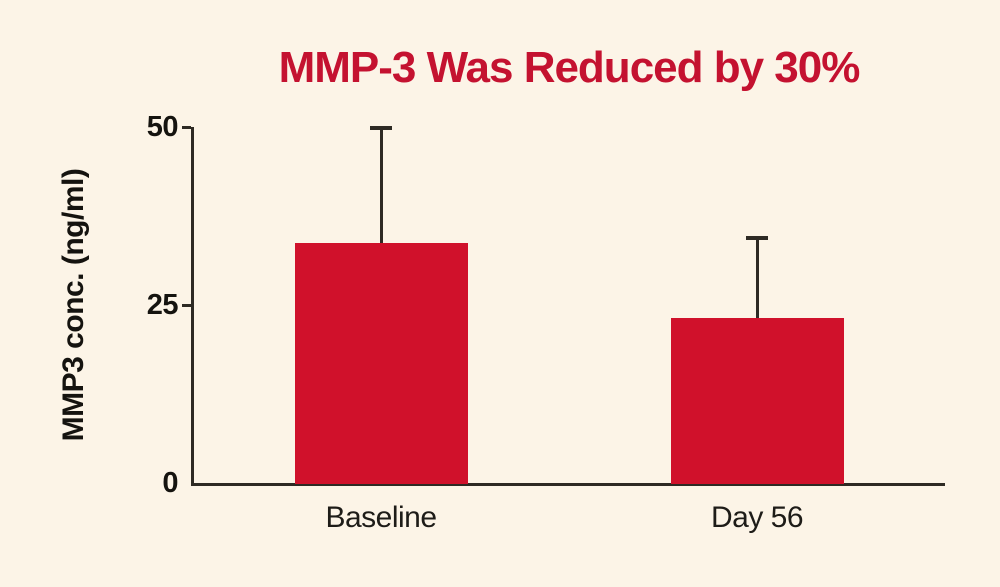 The image size is (1000, 587). I want to click on bar-day56, so click(757, 400).